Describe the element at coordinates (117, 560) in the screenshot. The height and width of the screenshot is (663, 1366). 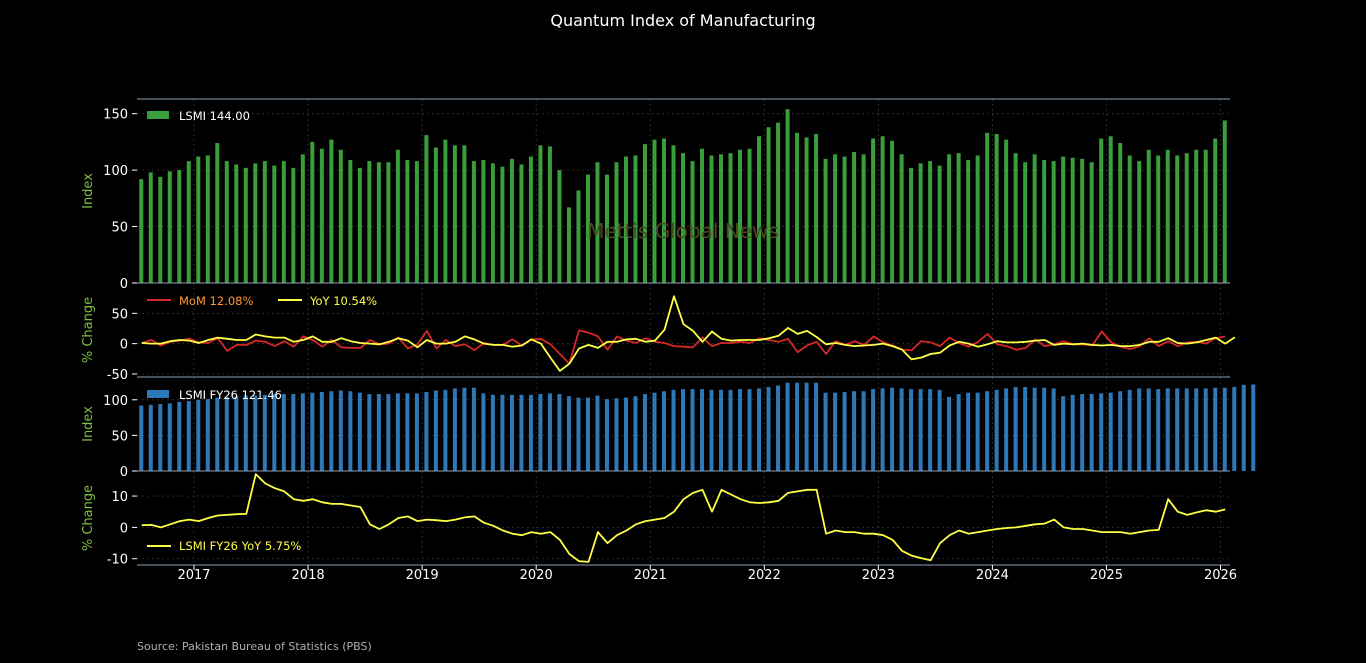
I see `y-tick-label: -10` at that location.